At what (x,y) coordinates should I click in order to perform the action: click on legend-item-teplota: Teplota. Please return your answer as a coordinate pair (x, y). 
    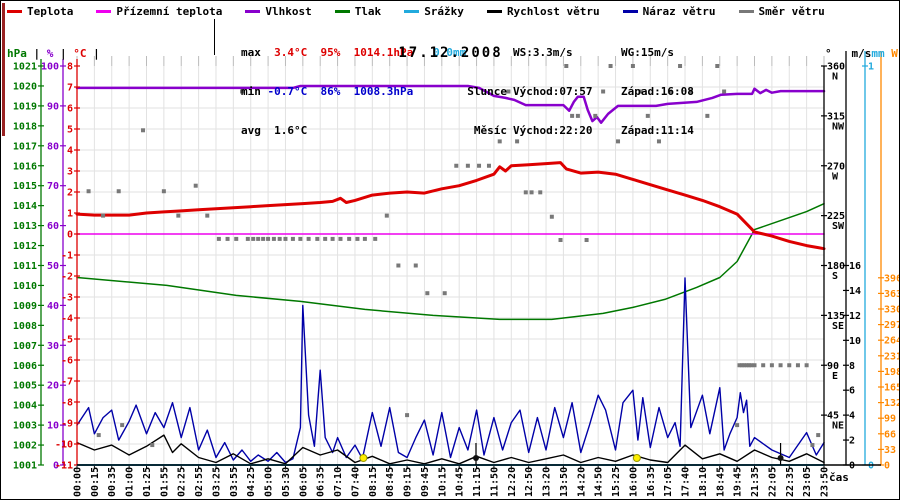
    Looking at the image, I should click on (40, 11).